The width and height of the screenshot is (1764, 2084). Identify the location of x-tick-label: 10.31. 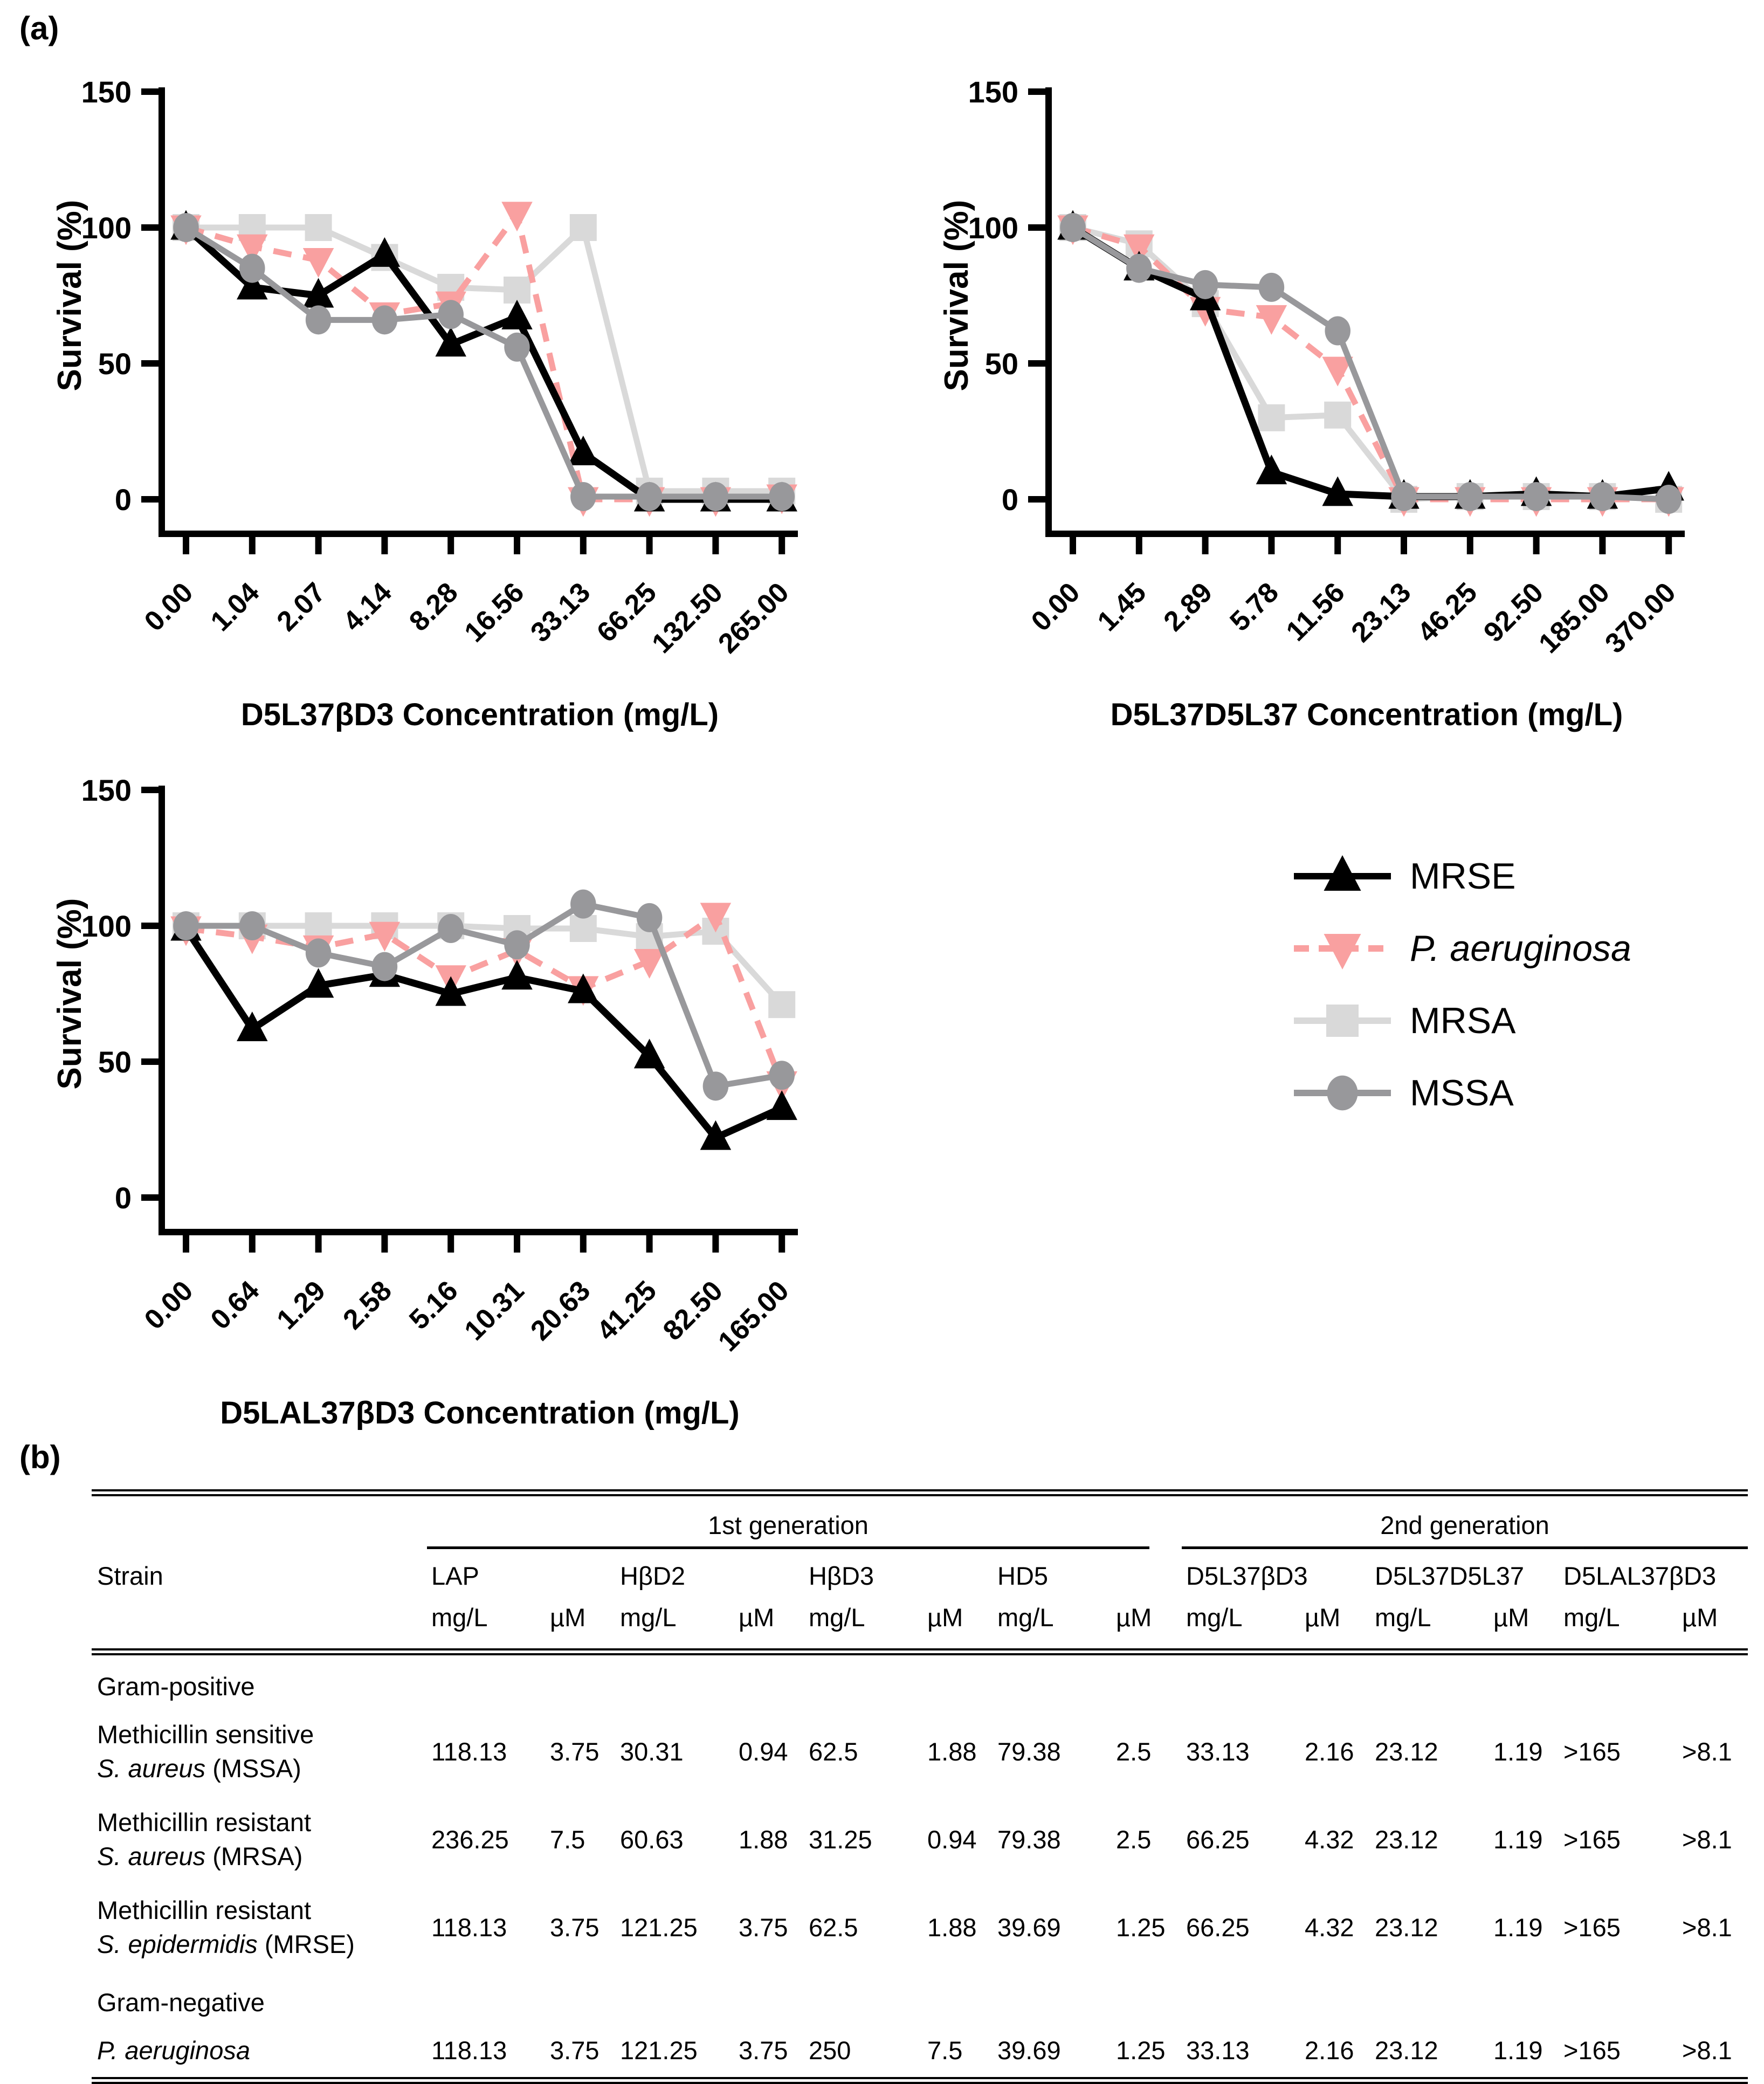
(494, 1310).